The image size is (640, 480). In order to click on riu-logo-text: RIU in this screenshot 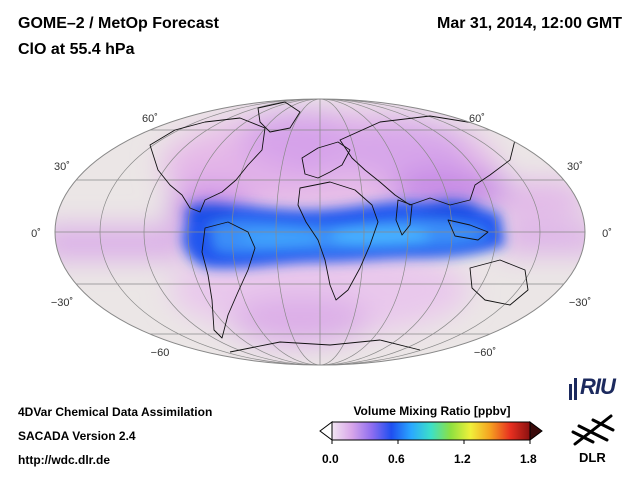, I will do `click(598, 386)`.